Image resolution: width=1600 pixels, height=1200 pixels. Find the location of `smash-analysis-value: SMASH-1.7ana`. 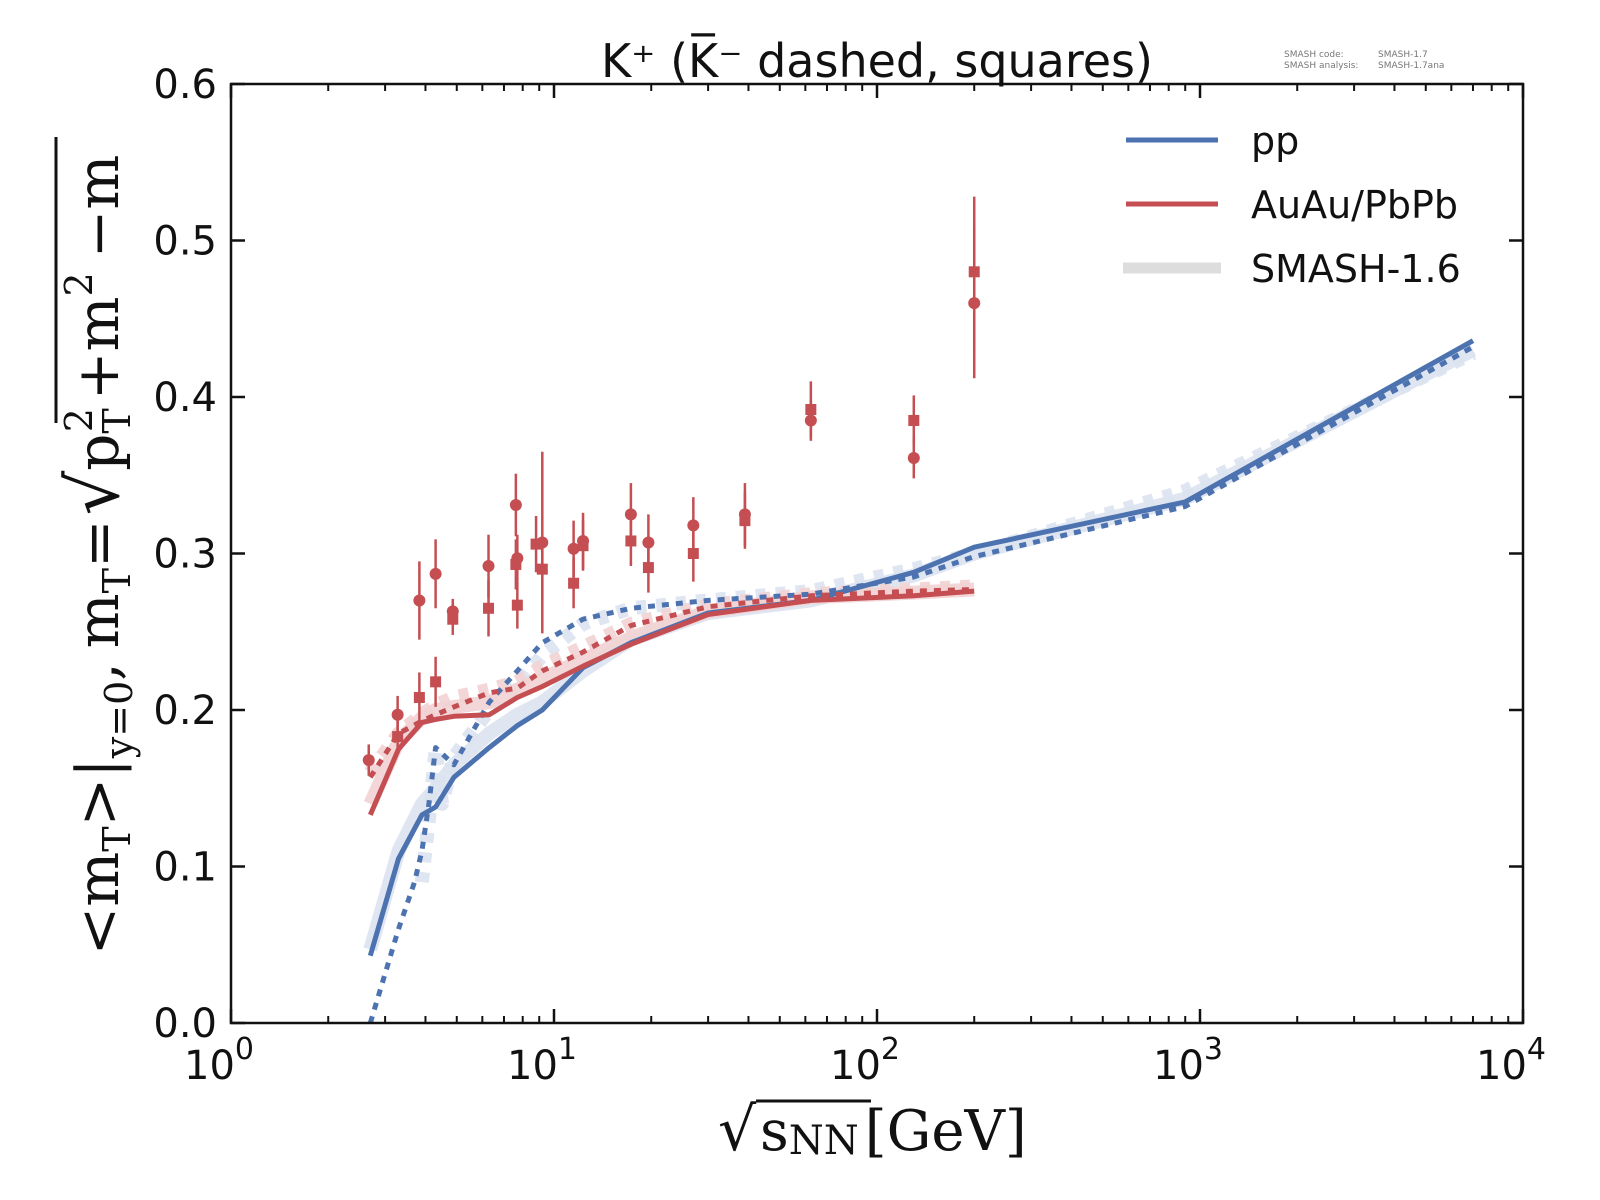

smash-analysis-value: SMASH-1.7ana is located at coordinates (1411, 66).